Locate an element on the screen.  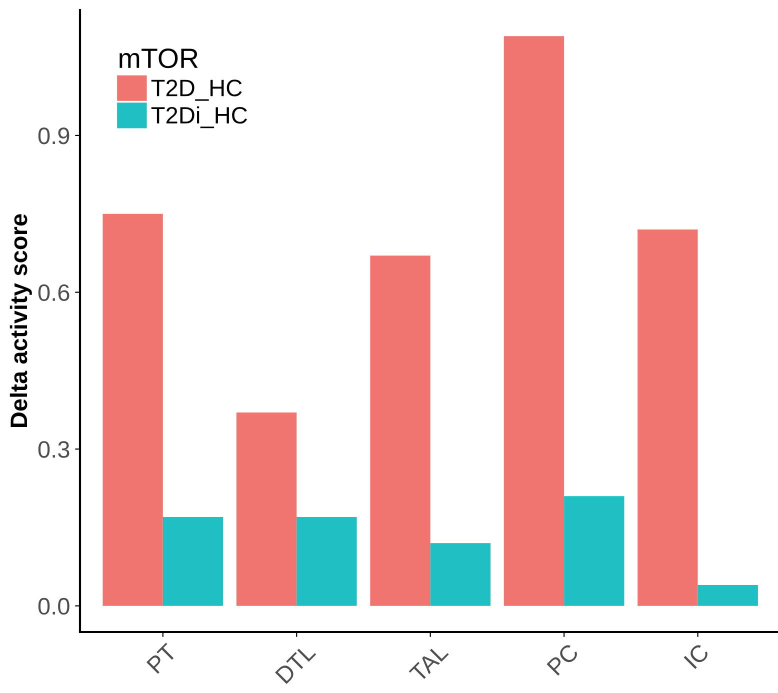
y-tick-label: 0.0 is located at coordinates (54, 606).